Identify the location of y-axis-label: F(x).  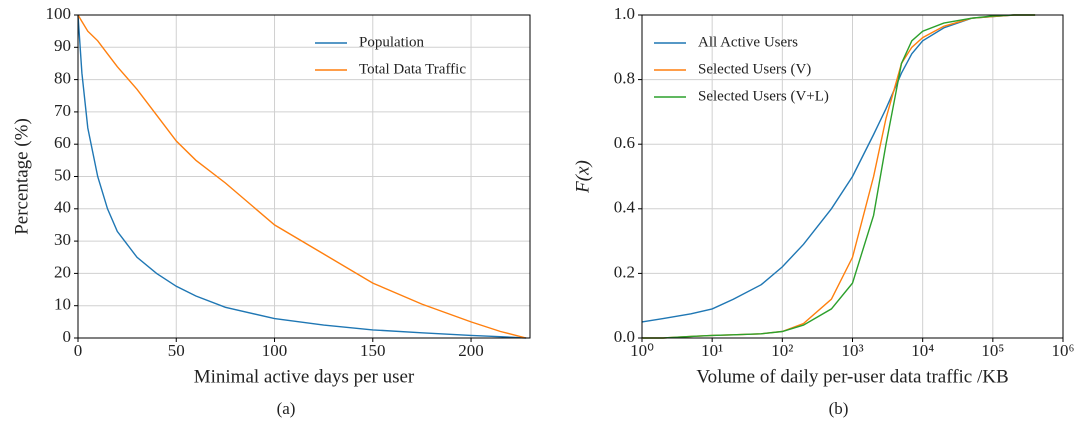
(582, 177).